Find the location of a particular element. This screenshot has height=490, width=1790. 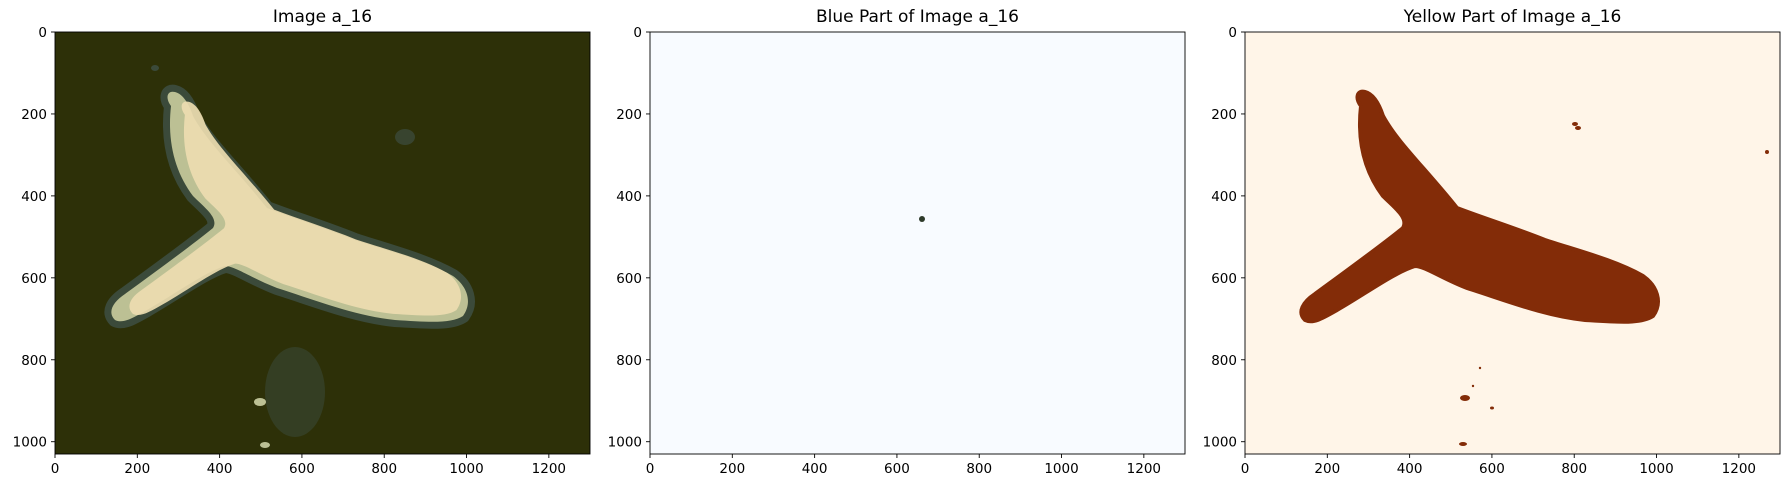

blue-region-dot is located at coordinates (922, 219).